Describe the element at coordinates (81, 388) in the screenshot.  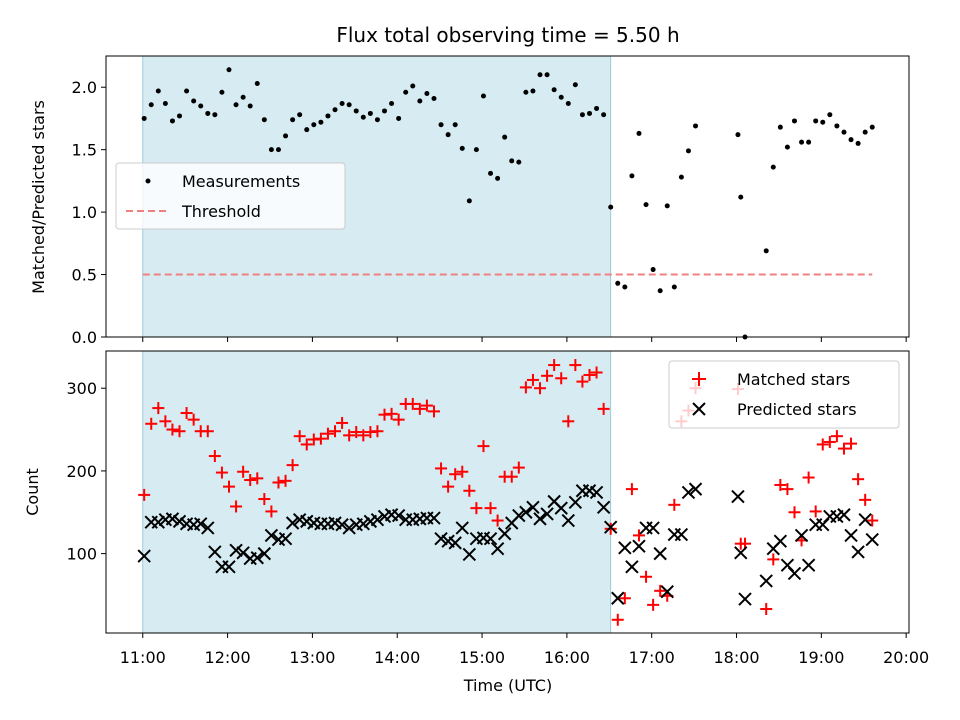
I see `y-tick-label: 300` at that location.